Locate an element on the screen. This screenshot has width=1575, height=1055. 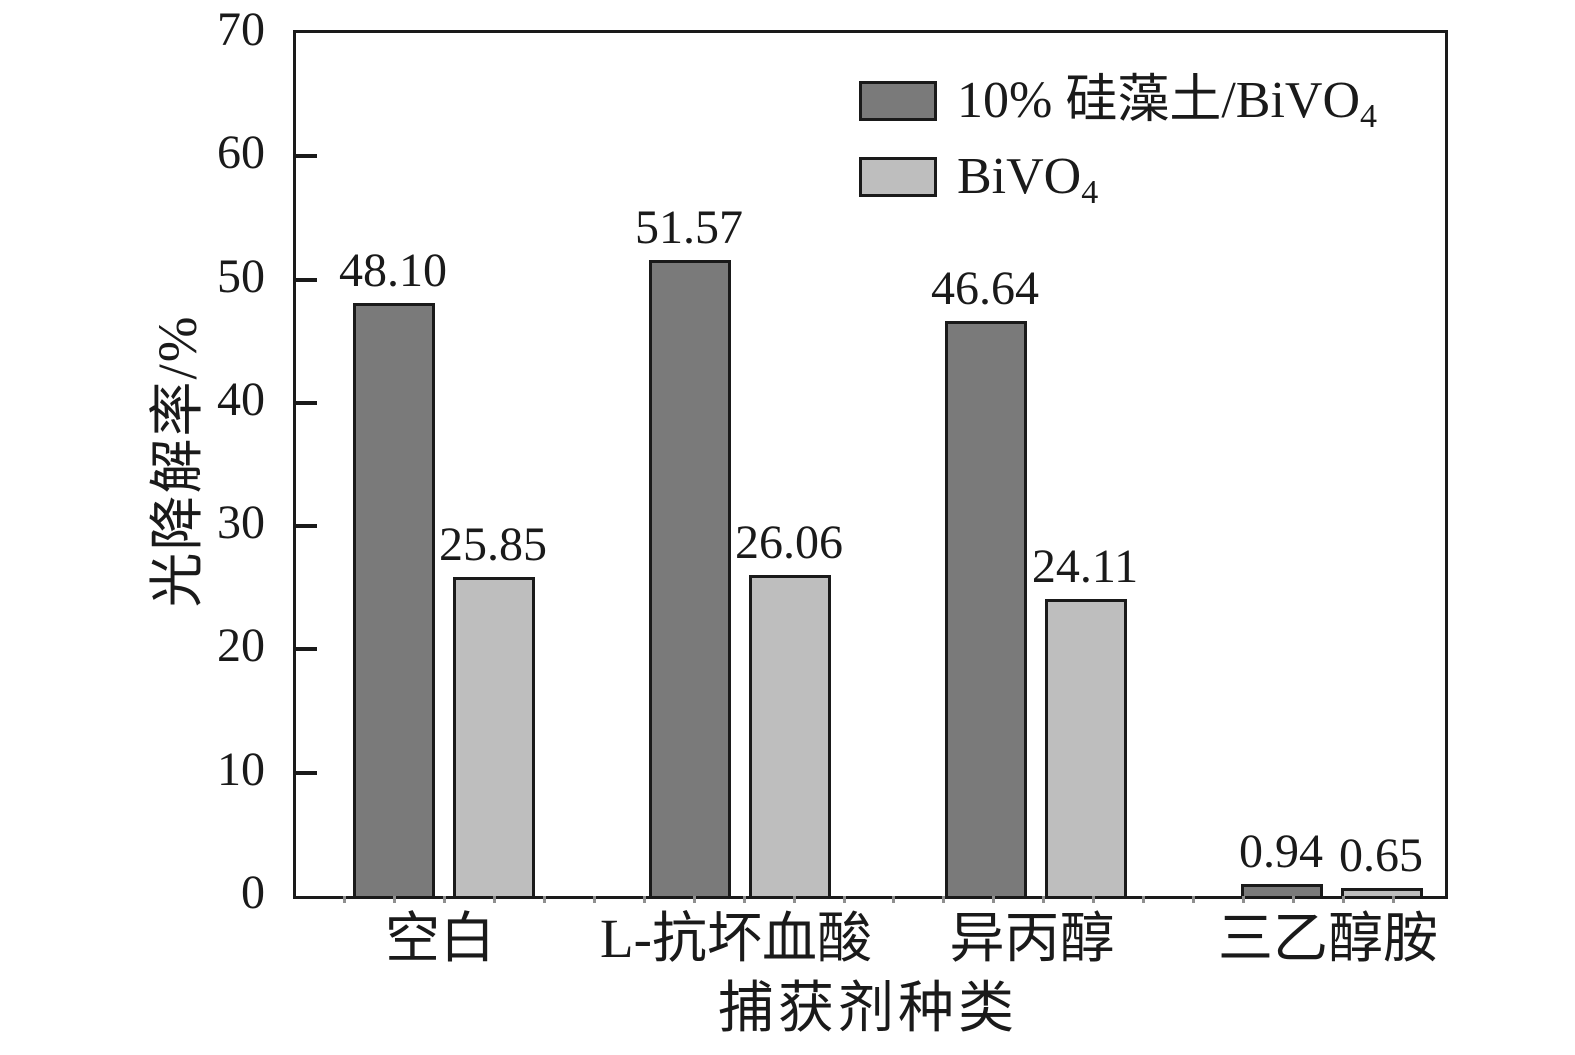
x-category-label-1: L-抗坏血酸 is located at coordinates (736, 938).